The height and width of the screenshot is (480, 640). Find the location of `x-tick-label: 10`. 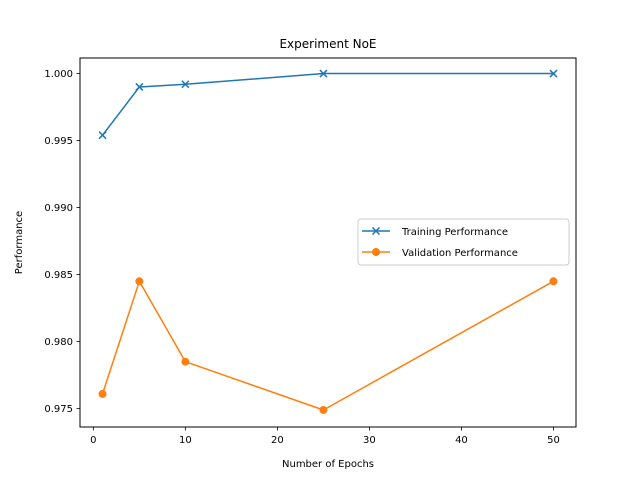

x-tick-label: 10 is located at coordinates (185, 440).